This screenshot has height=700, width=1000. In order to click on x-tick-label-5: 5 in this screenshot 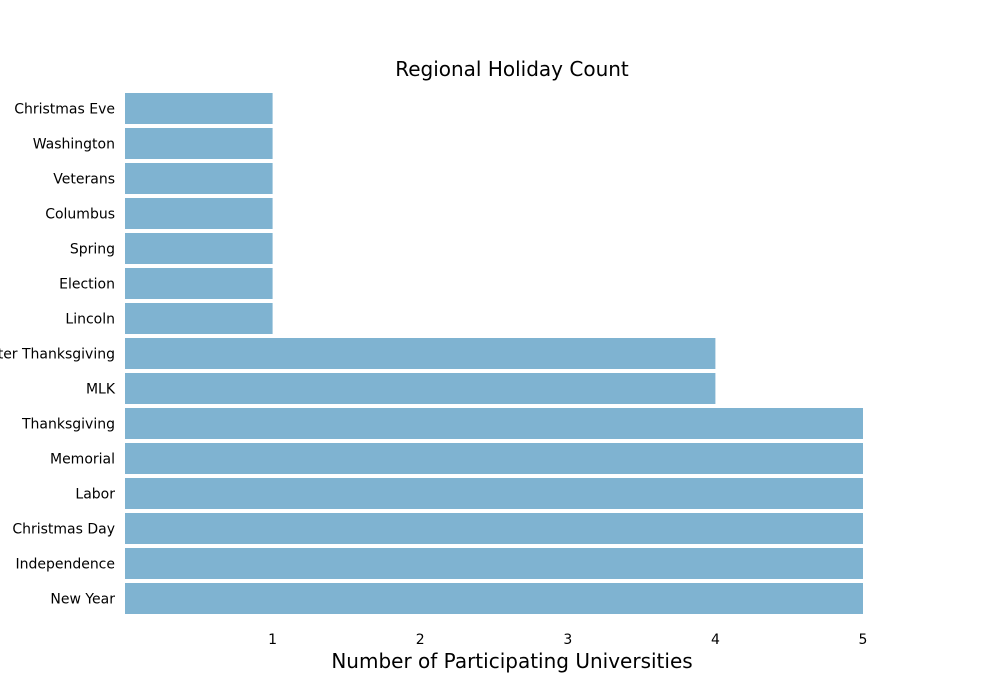, I will do `click(863, 640)`.